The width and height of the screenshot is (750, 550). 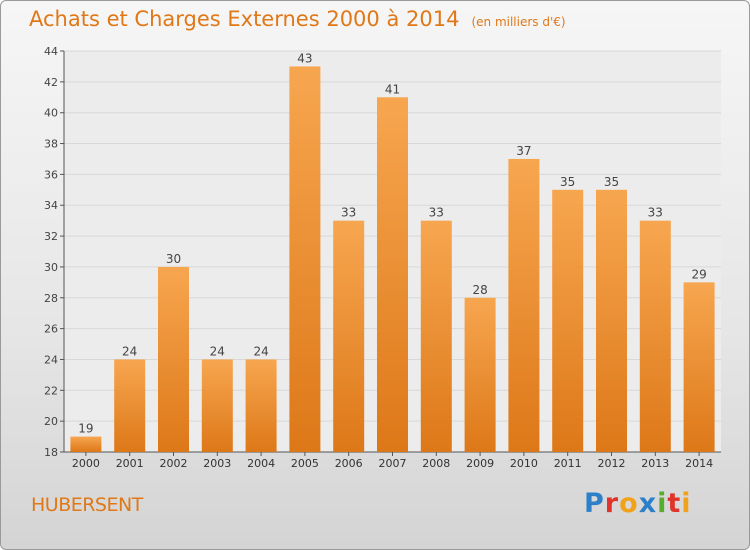 I want to click on title-unit: (en milliers d'€), so click(x=518, y=22).